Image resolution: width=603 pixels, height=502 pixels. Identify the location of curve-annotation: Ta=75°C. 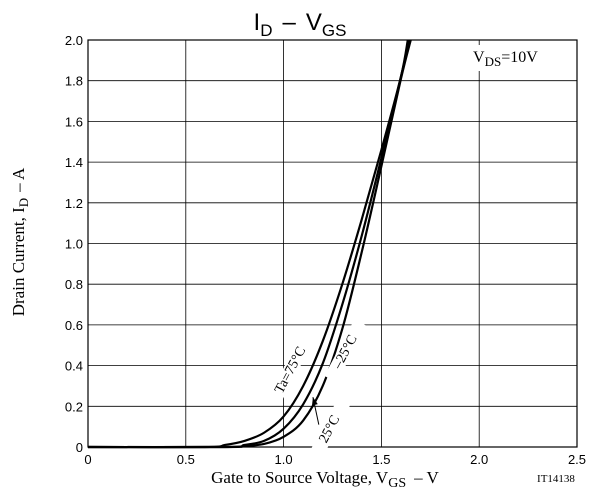
(290, 371).